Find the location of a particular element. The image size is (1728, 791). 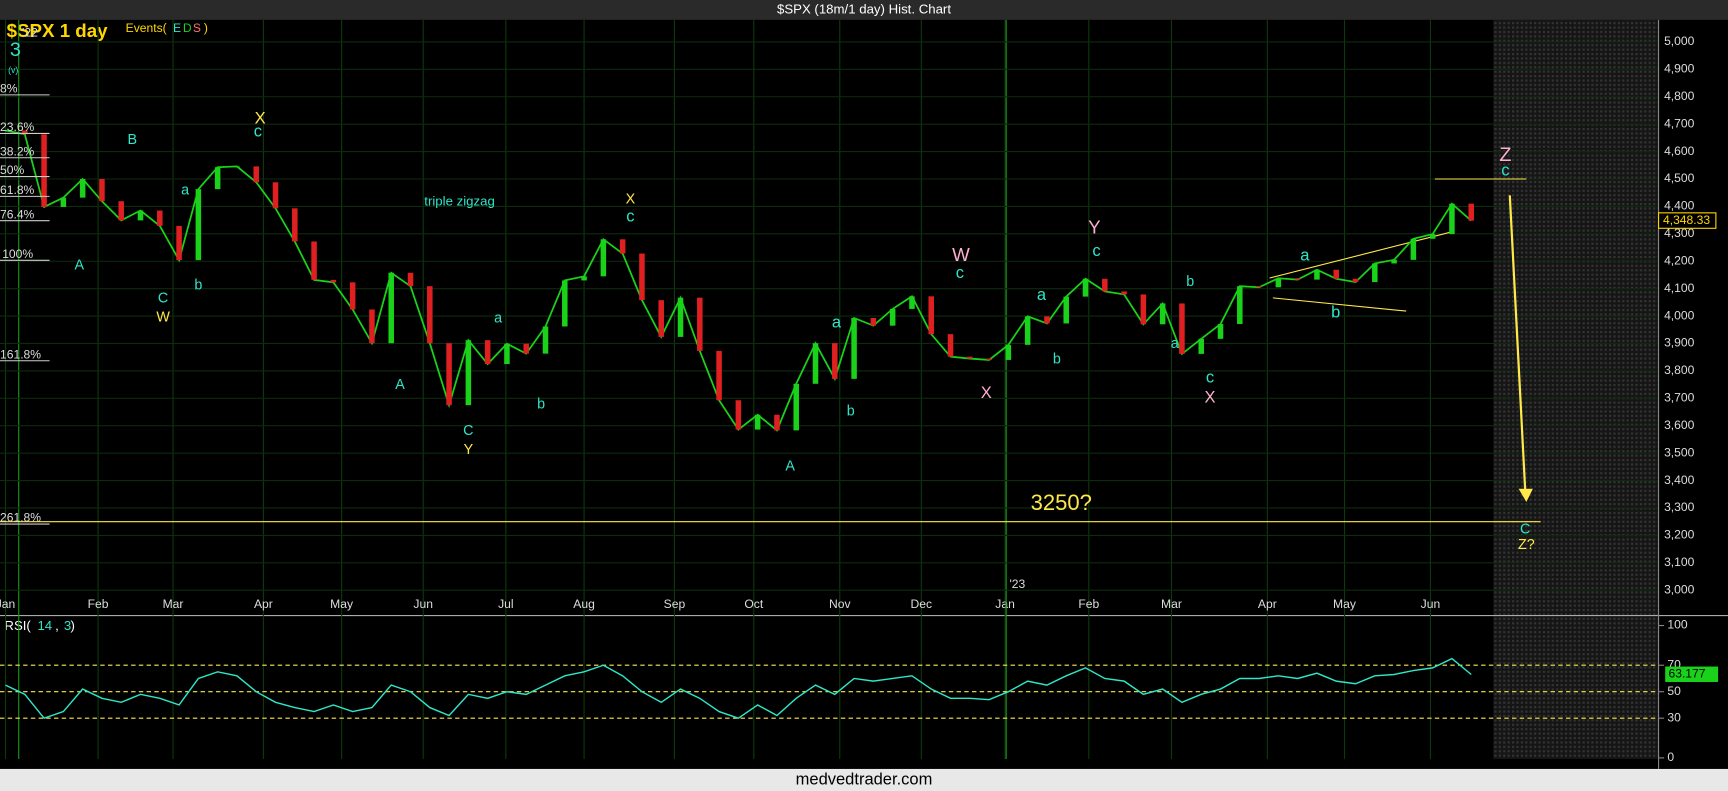

year-label: '23 is located at coordinates (1017, 584).